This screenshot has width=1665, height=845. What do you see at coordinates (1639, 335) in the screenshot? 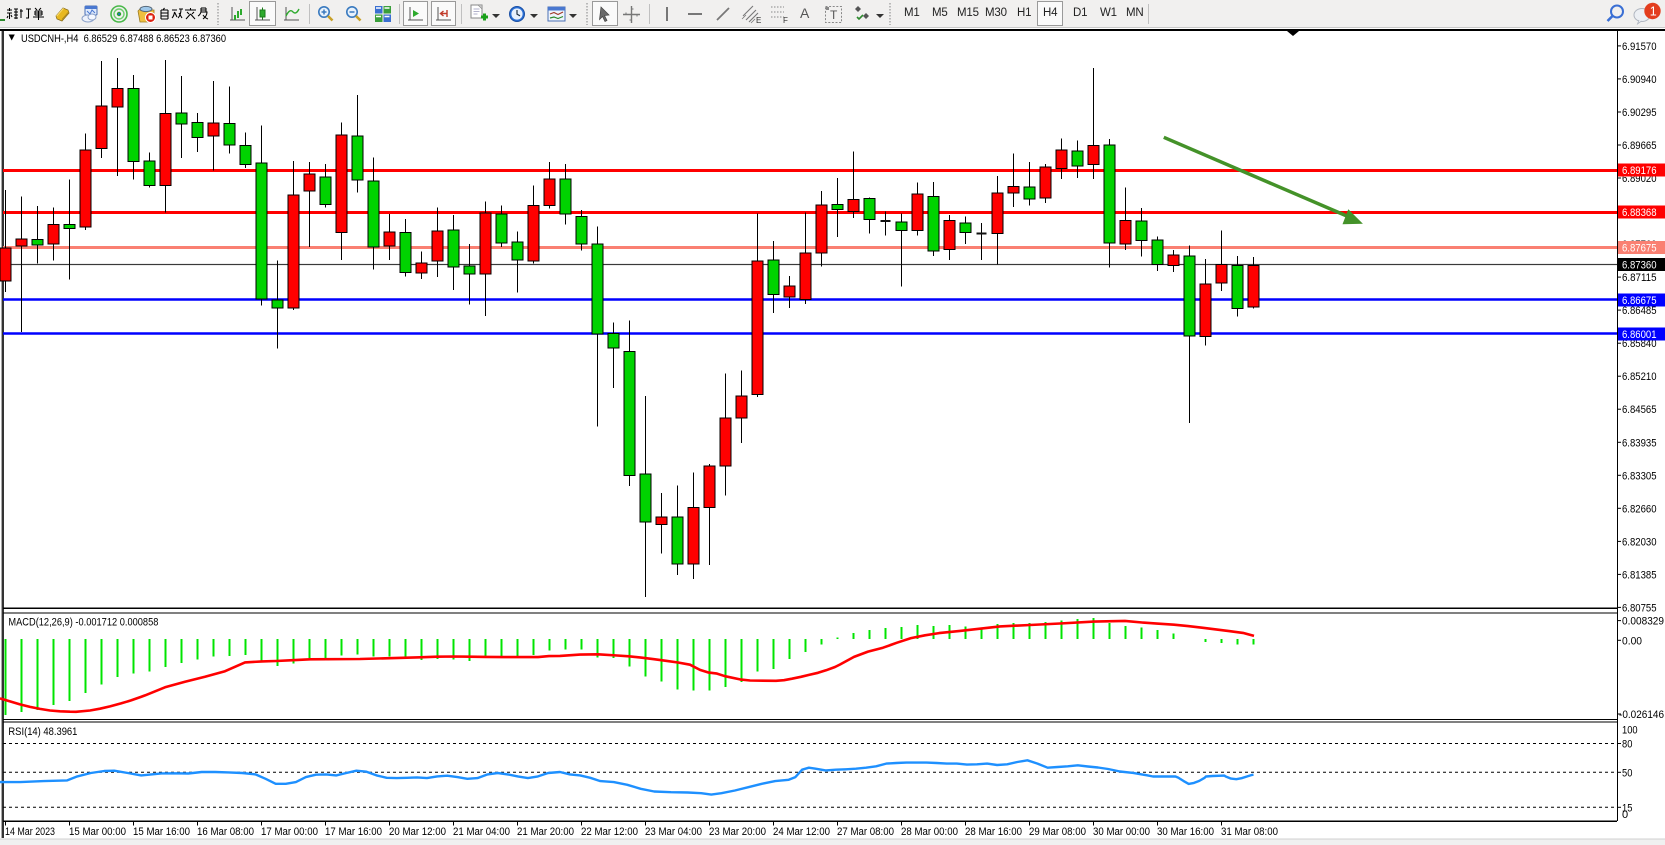
I see `svg-text: 6.86001` at bounding box center [1639, 335].